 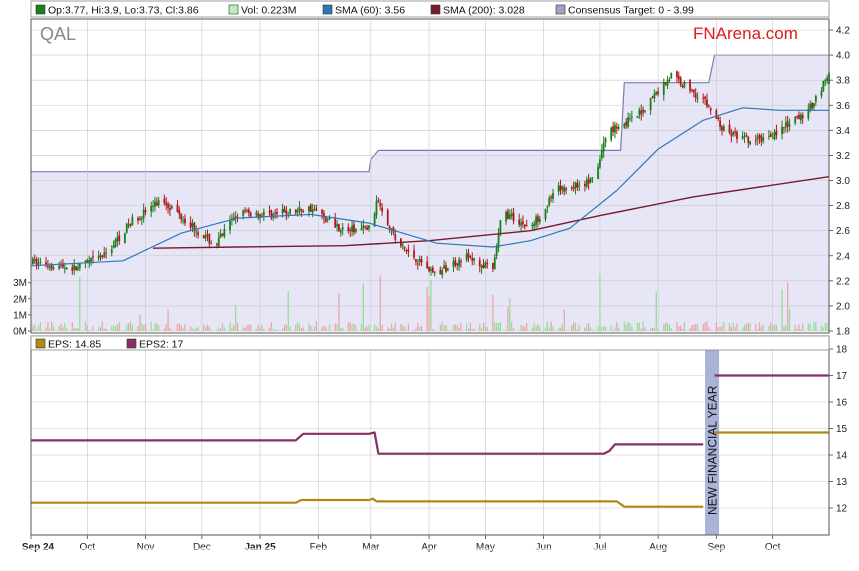 What do you see at coordinates (631, 11) in the screenshot?
I see `legend-label: Consensus Target: 0 - 3.99` at bounding box center [631, 11].